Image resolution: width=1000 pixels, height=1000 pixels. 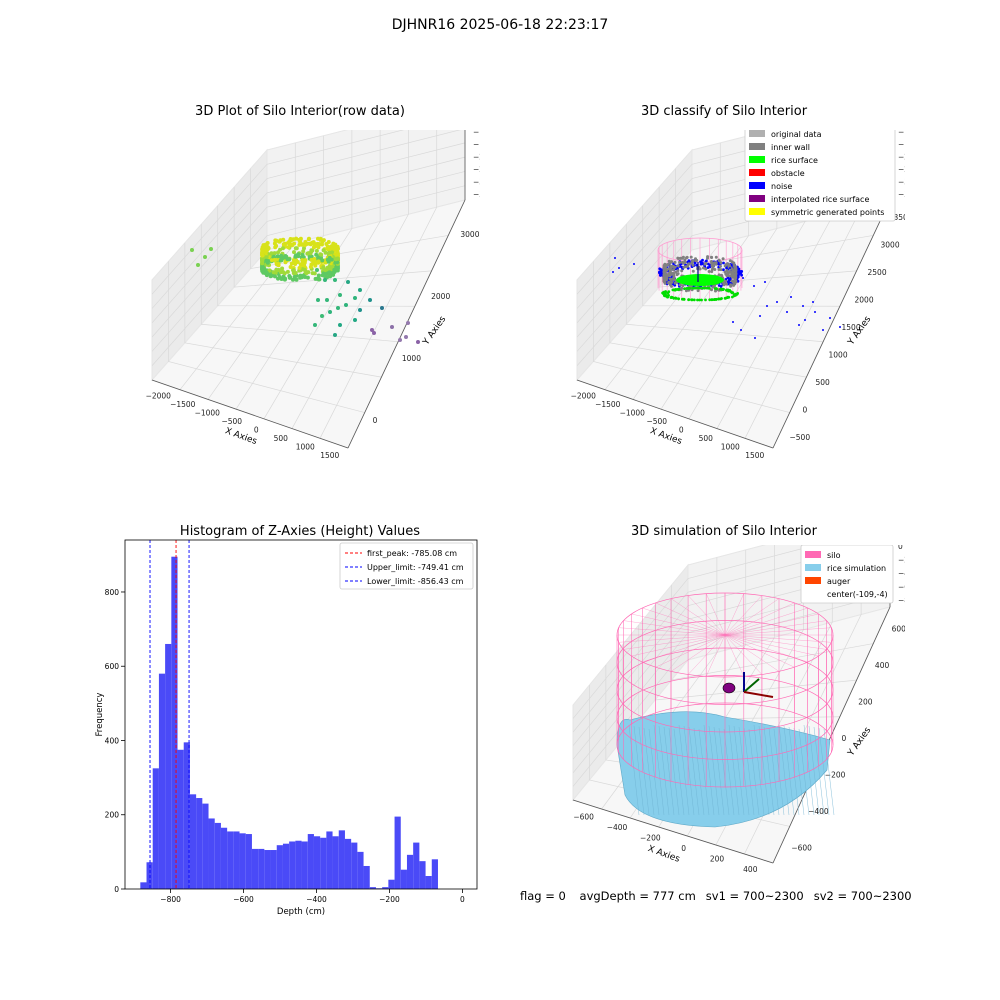 I want to click on plot2-gridline, so click(x=662, y=266).